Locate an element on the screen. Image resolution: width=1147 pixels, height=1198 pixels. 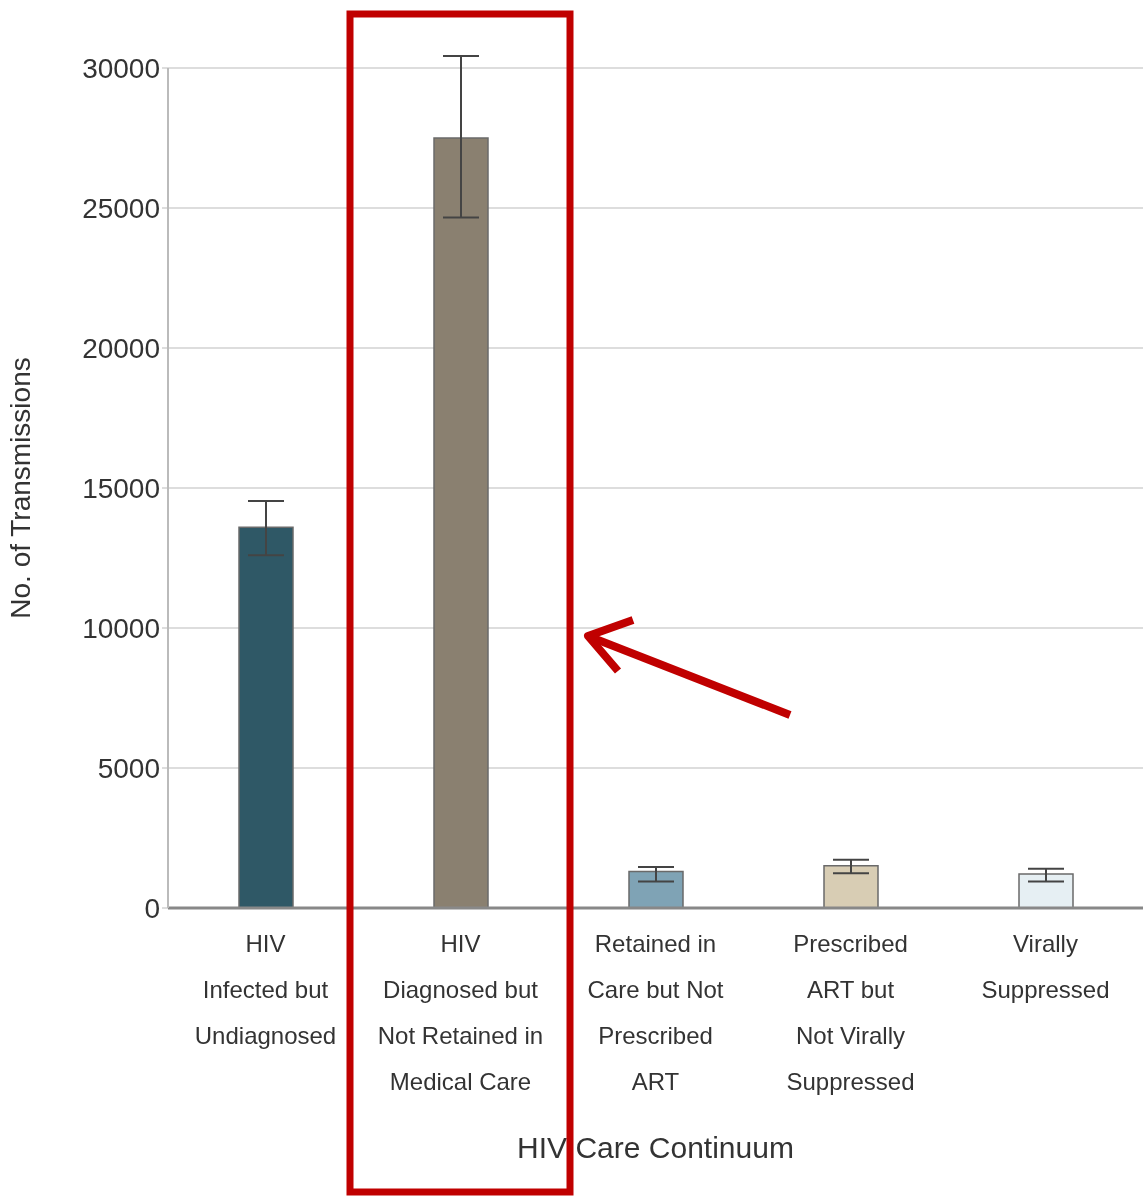
y-tick-label: 15000 is located at coordinates (121, 488).